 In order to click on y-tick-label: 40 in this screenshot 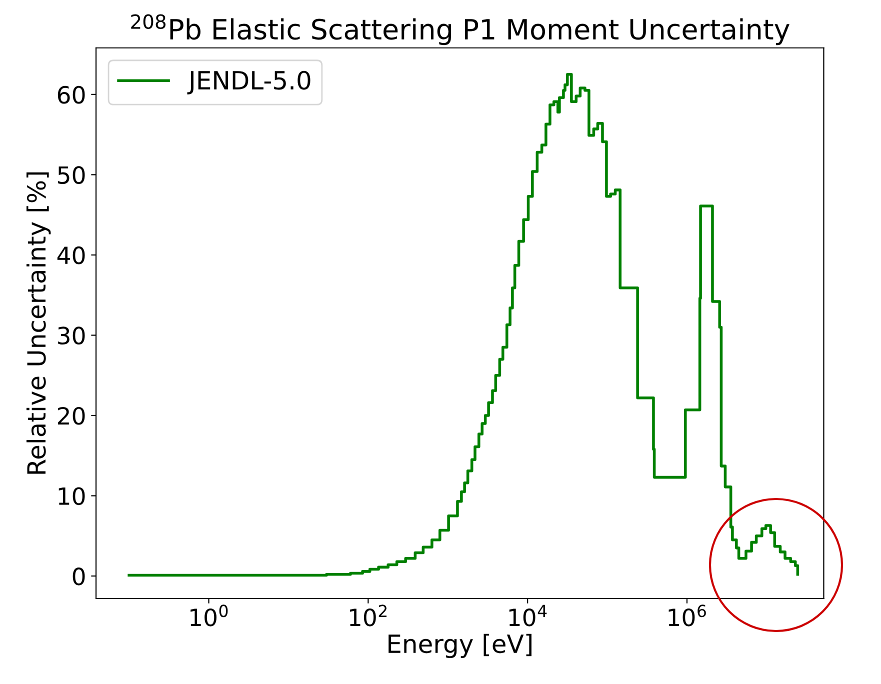, I will do `click(71, 255)`.